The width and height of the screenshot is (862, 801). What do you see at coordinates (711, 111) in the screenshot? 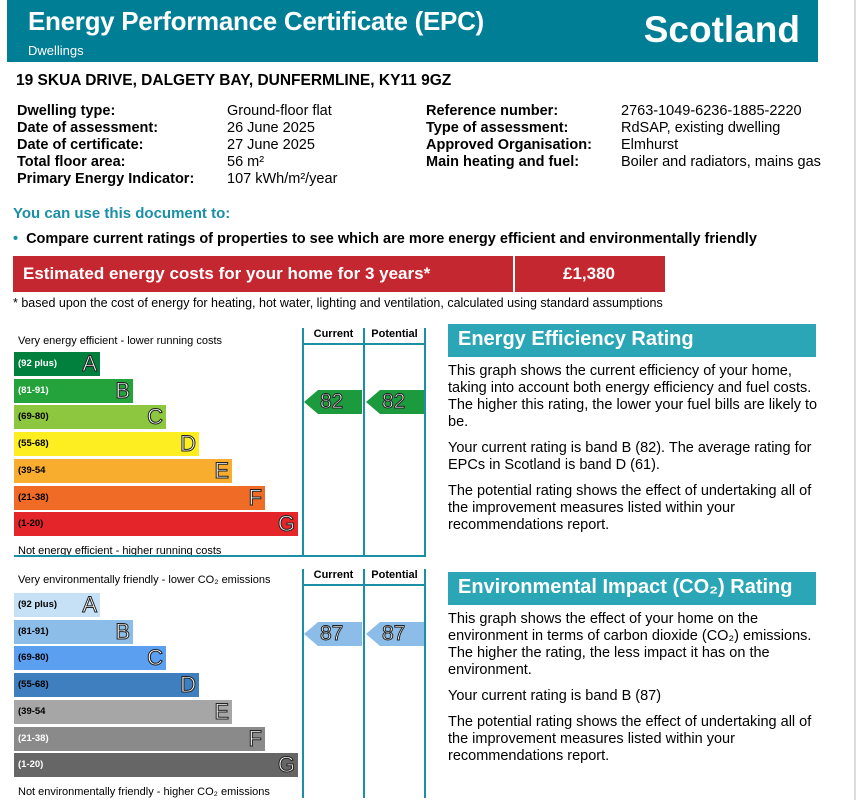
I see `detail-value: 2763-1049-6236-1885-2220` at bounding box center [711, 111].